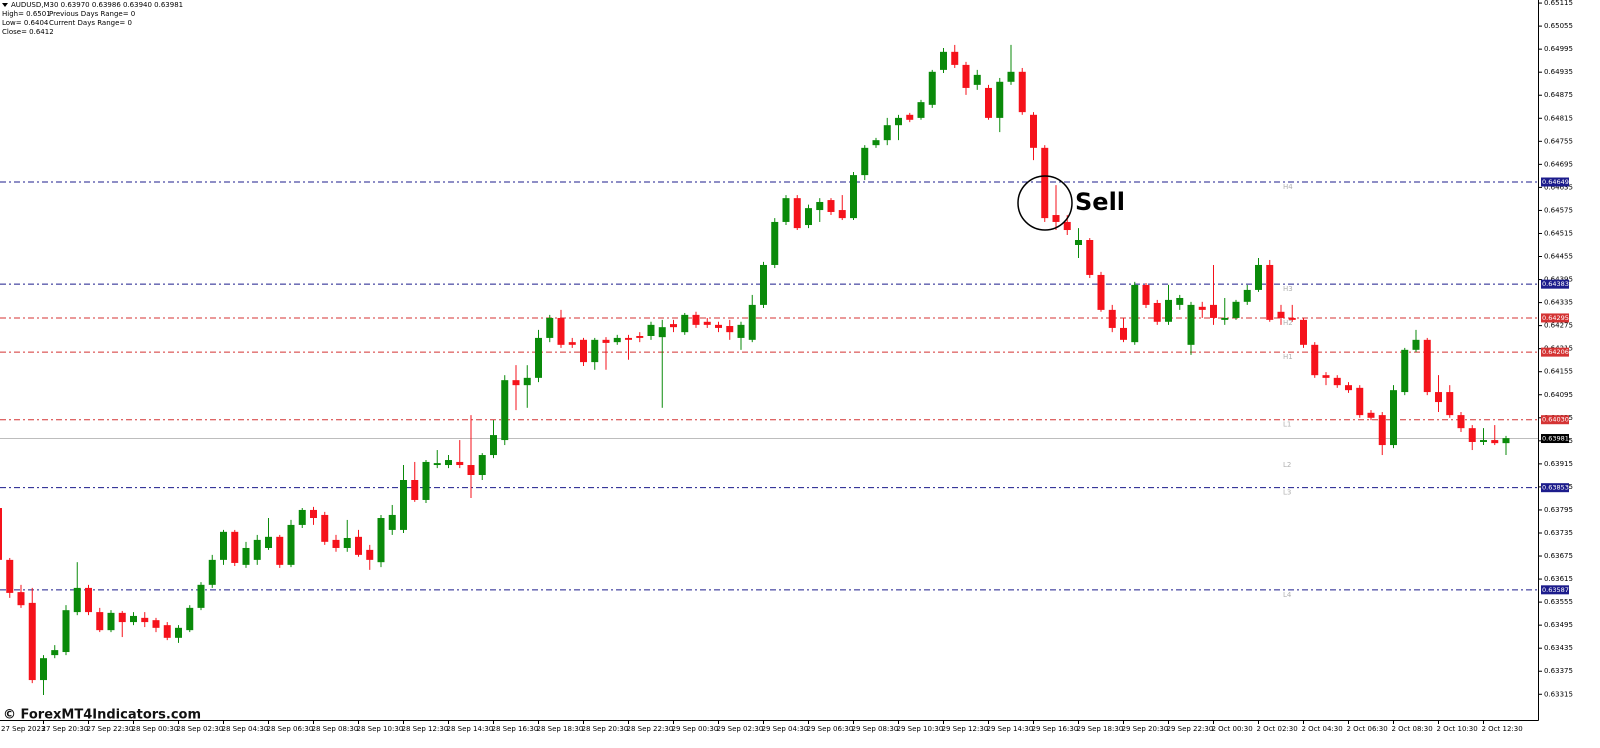 The width and height of the screenshot is (1600, 748). I want to click on x-tick-label: 28 Sep 06:30, so click(290, 729).